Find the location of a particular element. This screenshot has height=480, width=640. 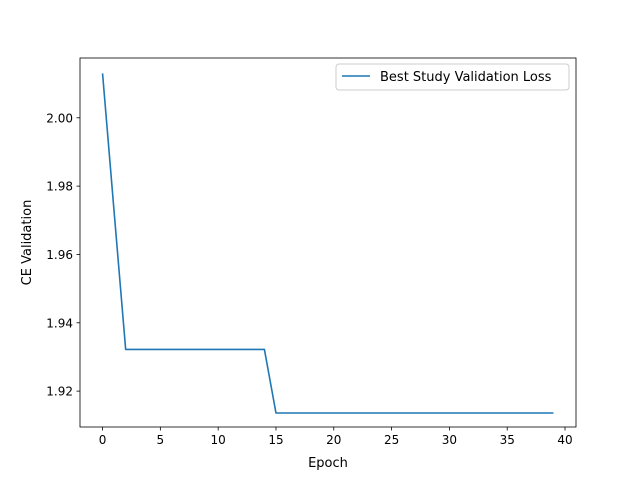

y-tick-label: 1.92 is located at coordinates (59, 392).